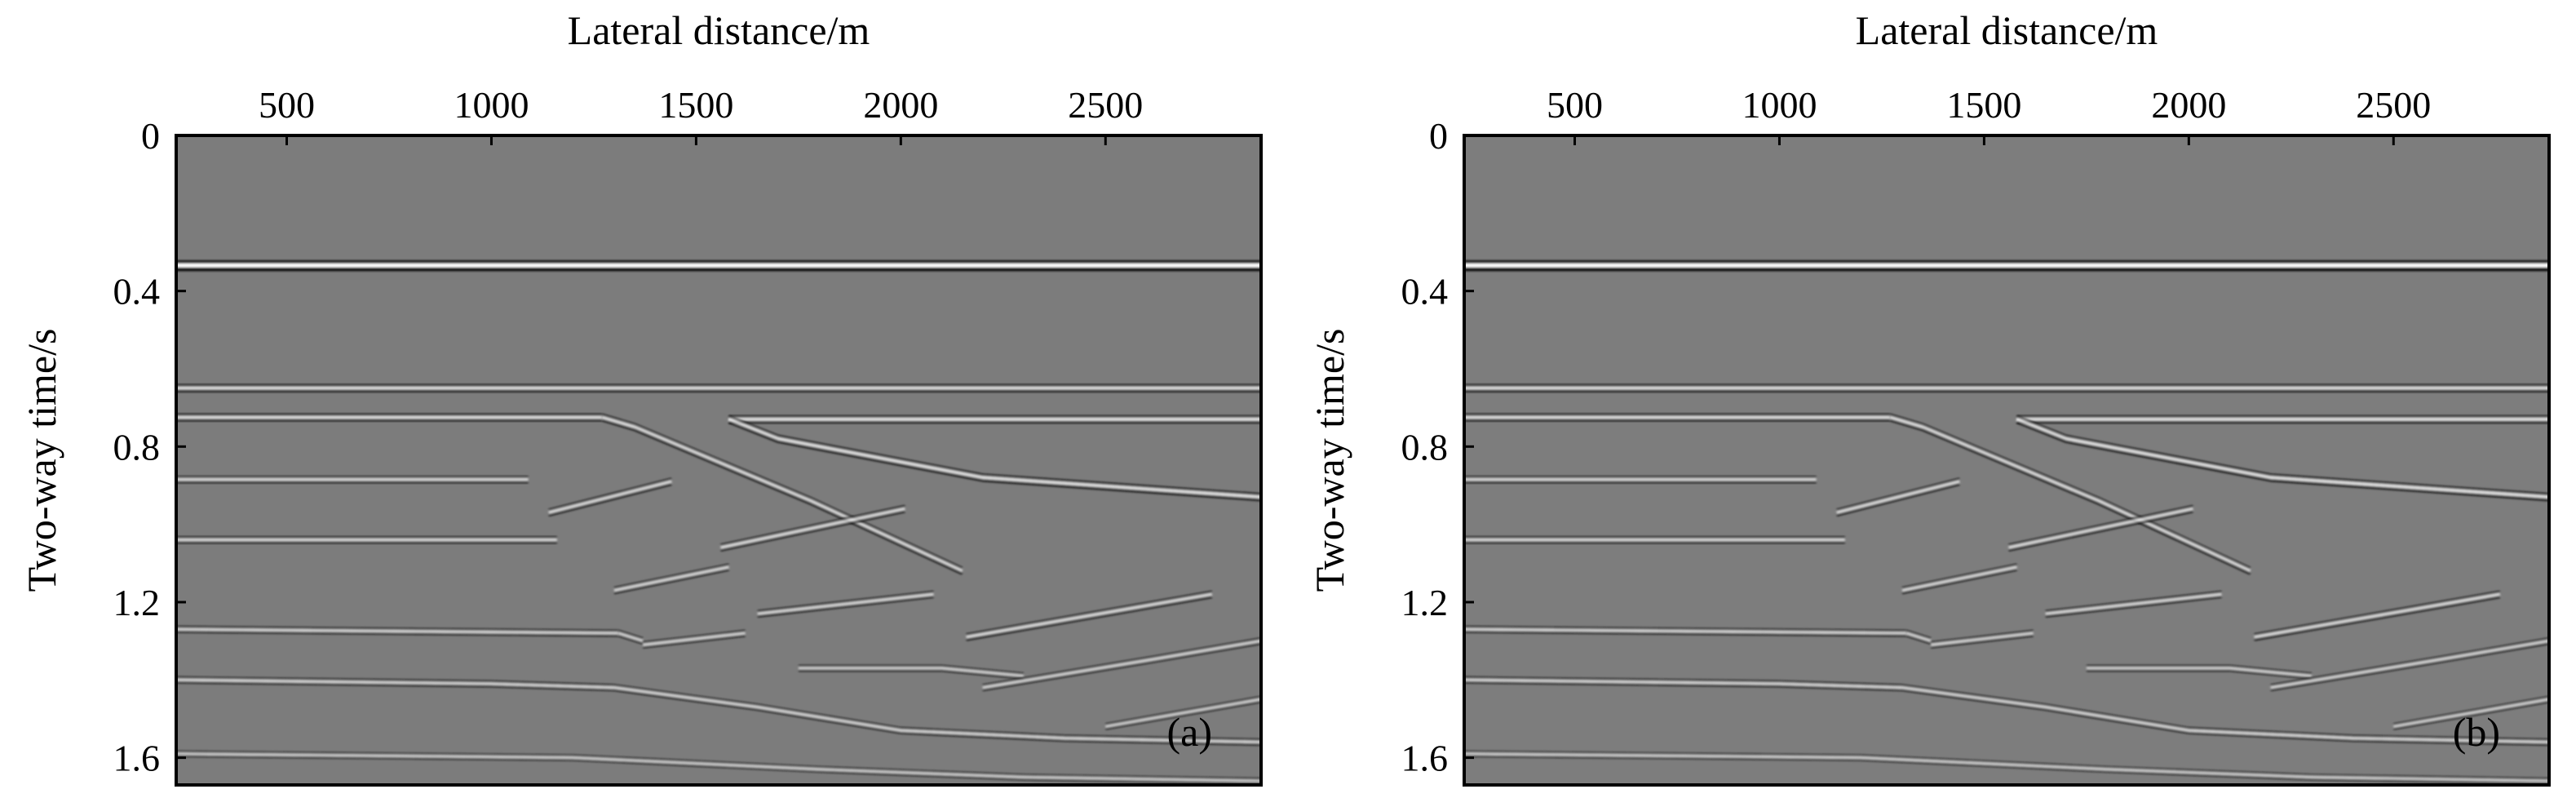 This screenshot has height=798, width=2576. What do you see at coordinates (1779, 105) in the screenshot?
I see `x-tick-label: 1000` at bounding box center [1779, 105].